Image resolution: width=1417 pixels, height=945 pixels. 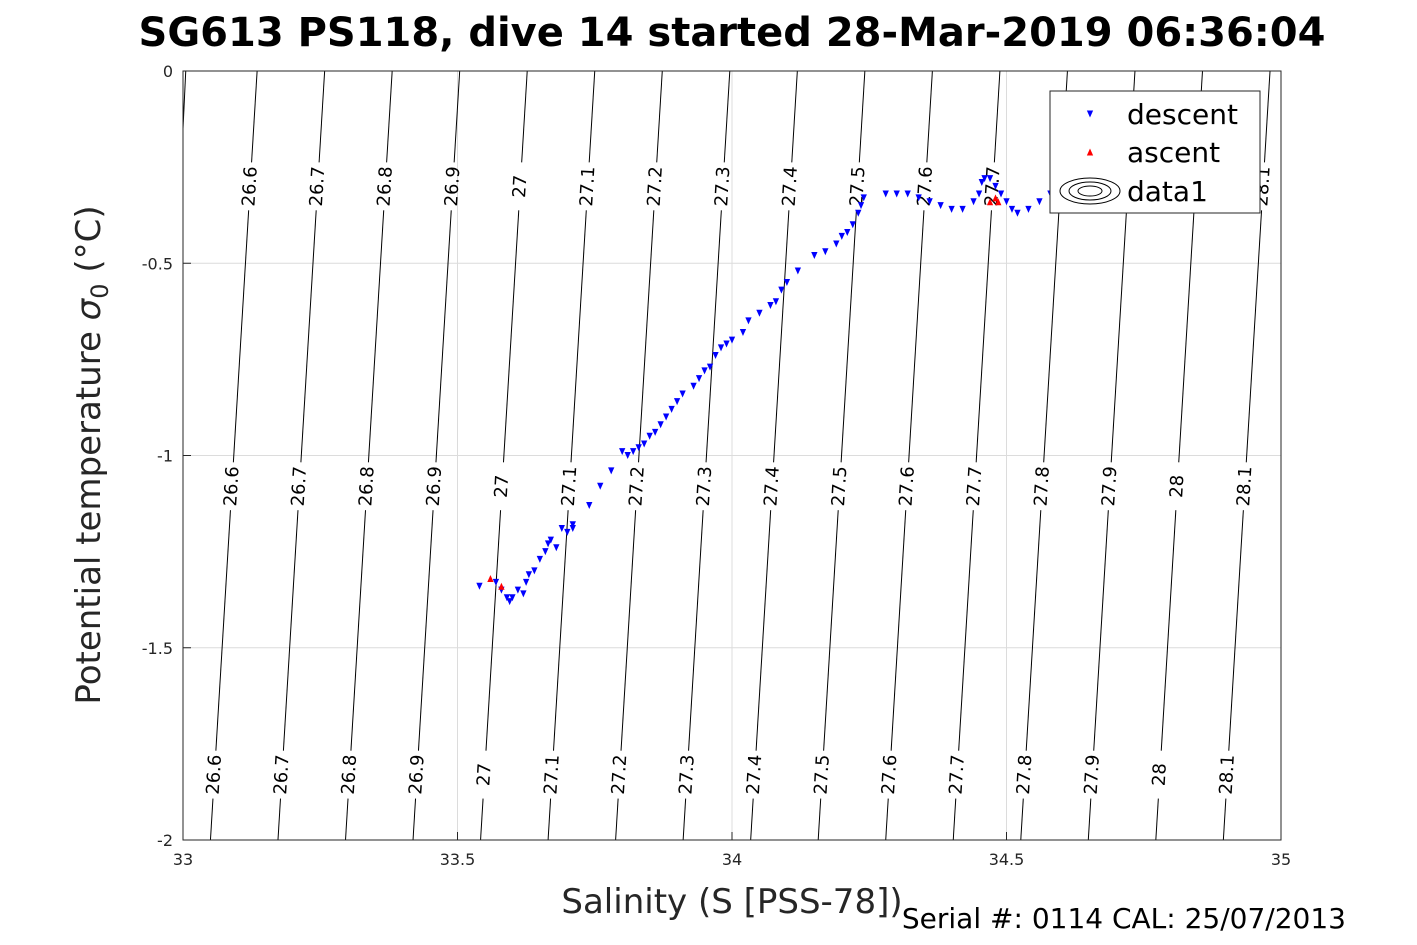 I want to click on y-tick-label: -0.5, so click(x=157, y=263).